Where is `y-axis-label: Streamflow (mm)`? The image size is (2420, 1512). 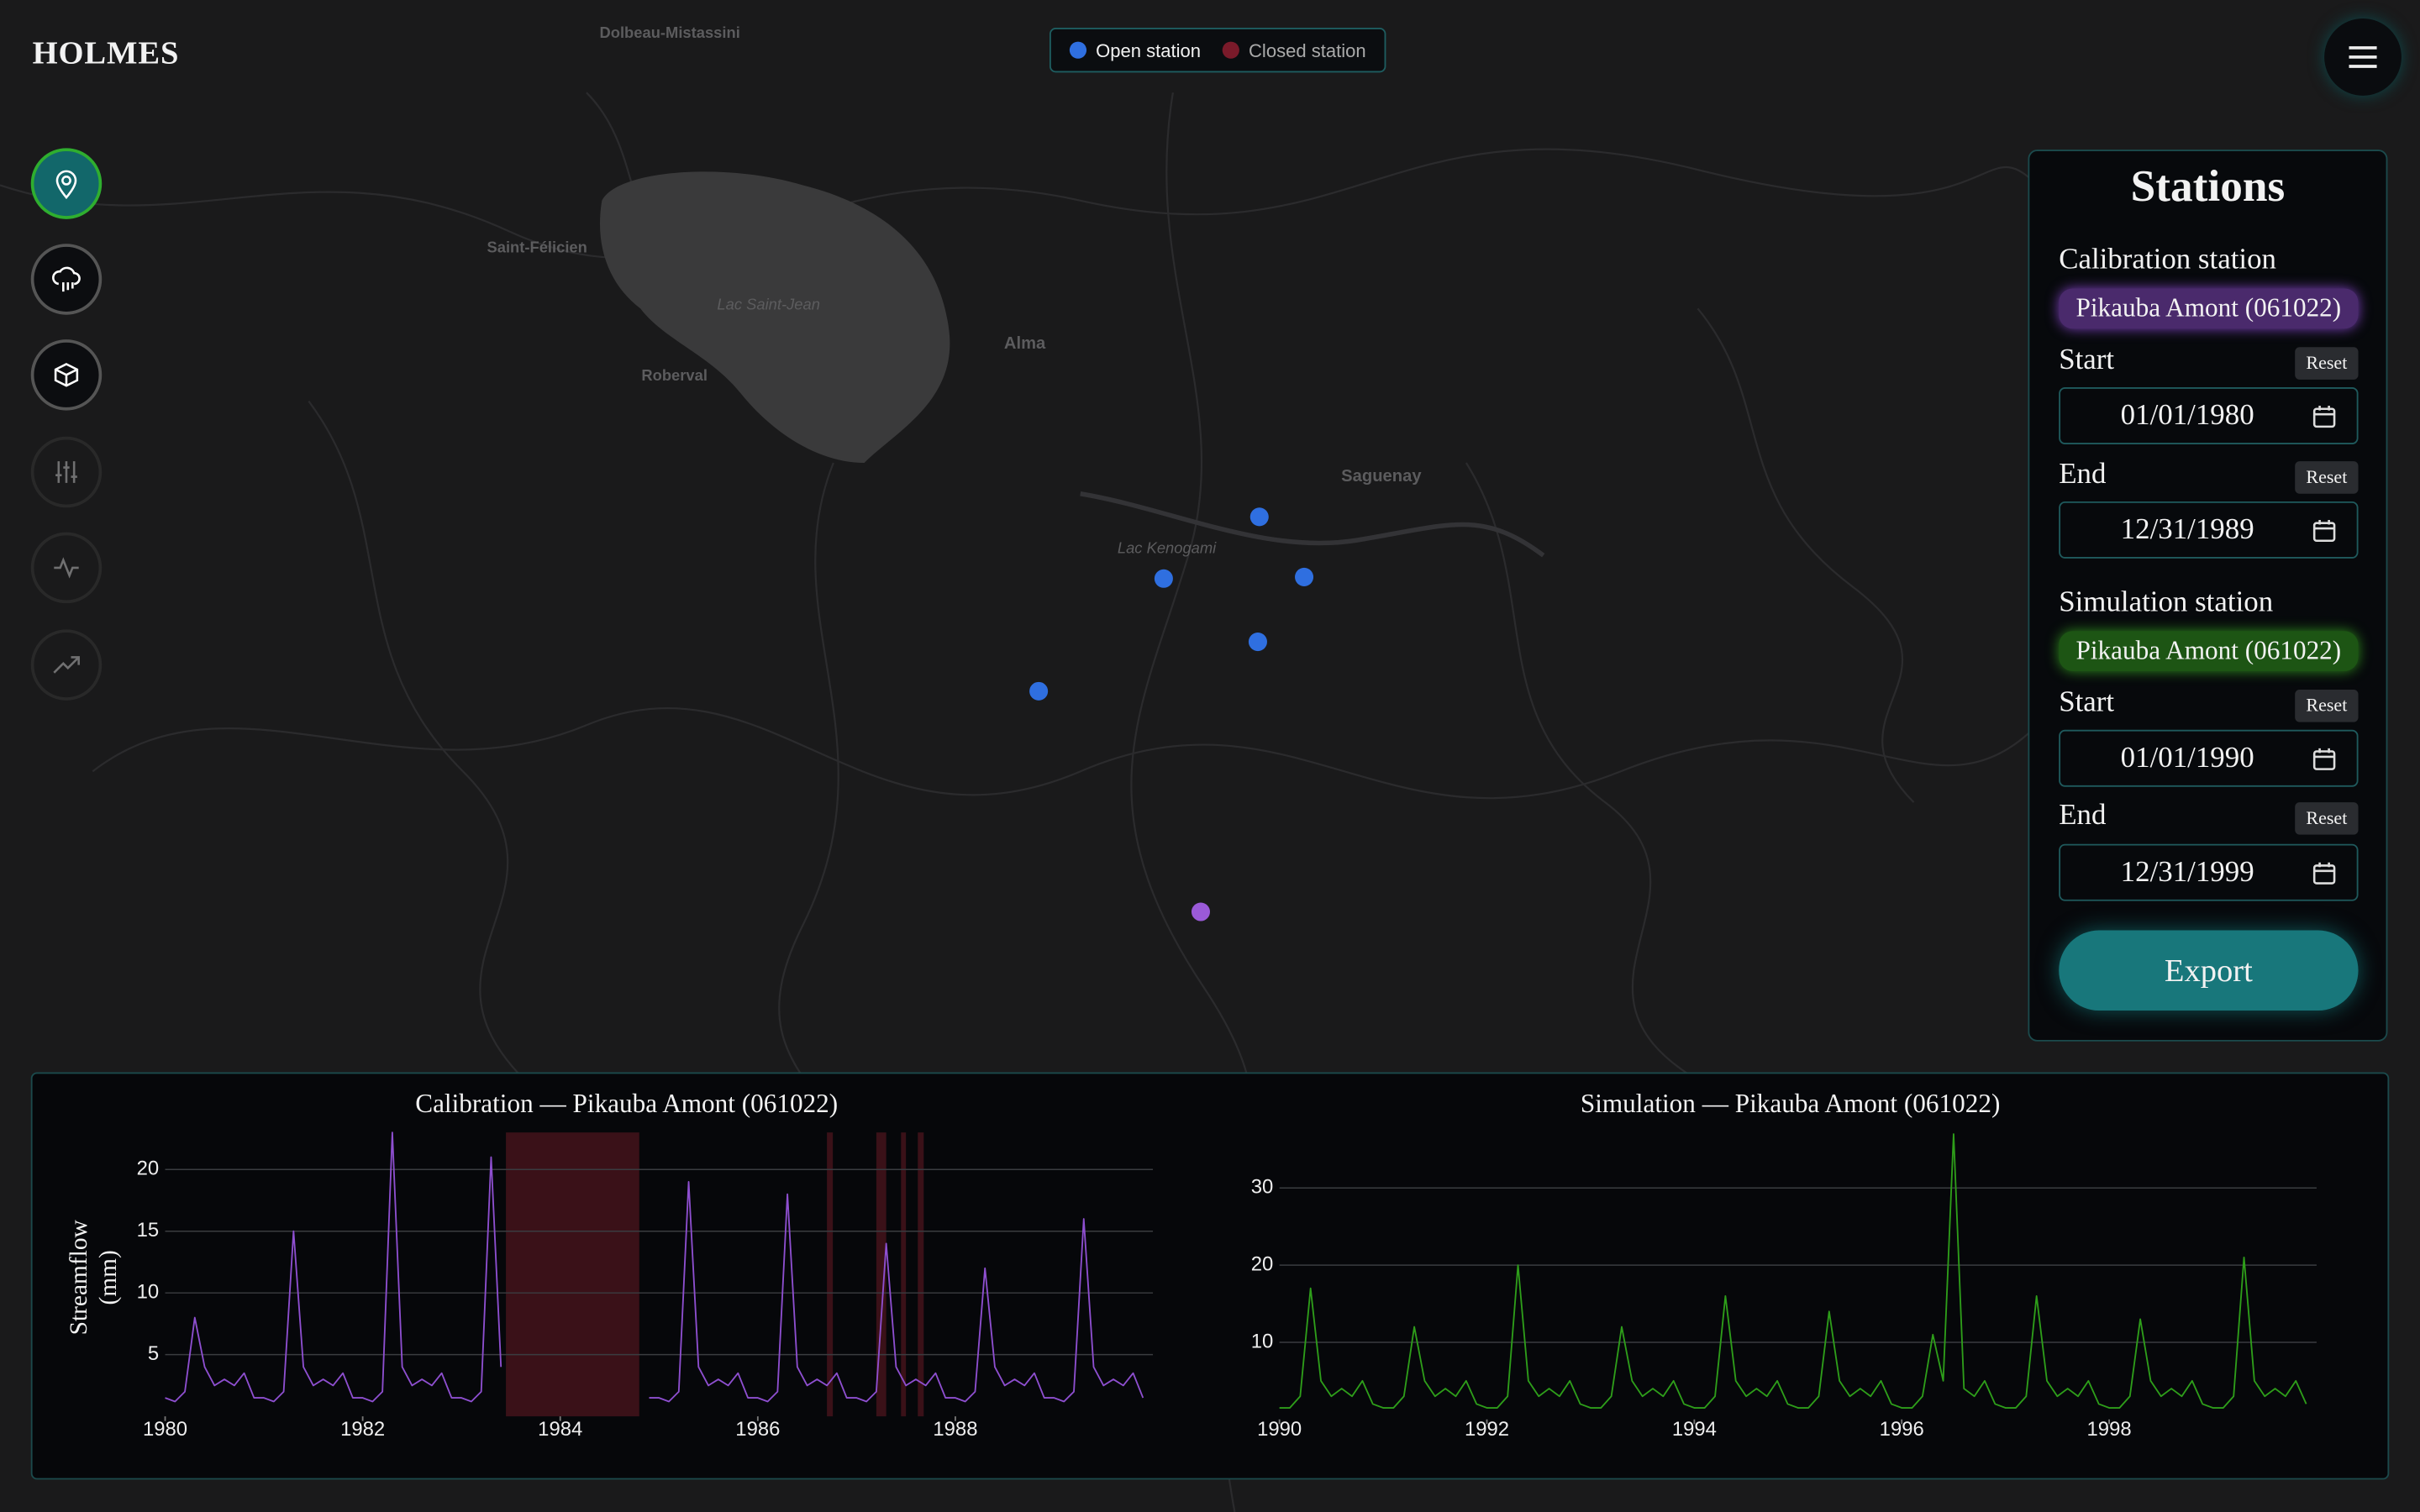 y-axis-label: Streamflow (mm) is located at coordinates (94, 1278).